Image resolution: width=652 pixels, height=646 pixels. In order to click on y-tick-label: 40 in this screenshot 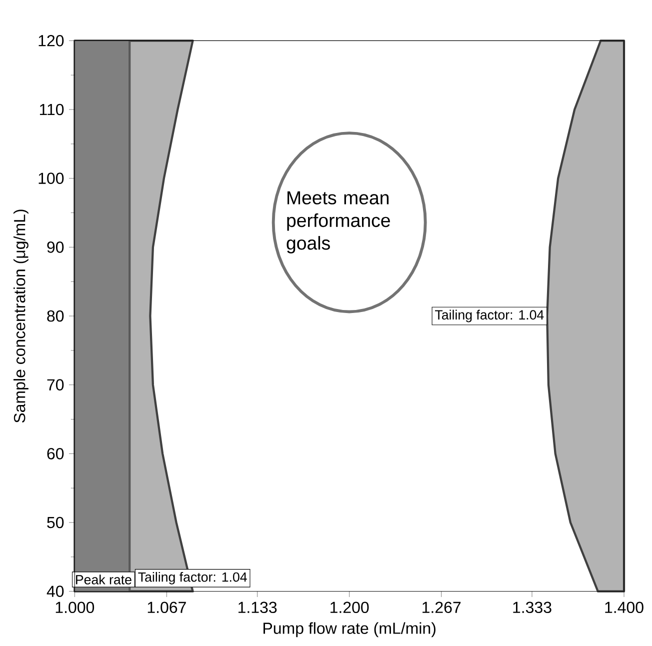, I will do `click(55, 591)`.